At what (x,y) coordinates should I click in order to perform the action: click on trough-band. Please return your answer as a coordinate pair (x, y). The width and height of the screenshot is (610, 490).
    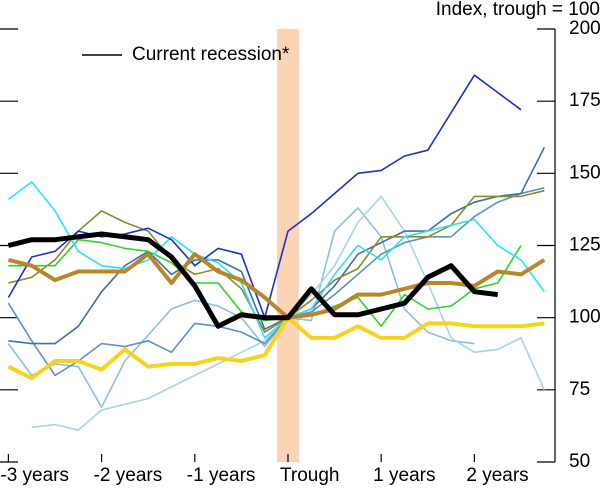
    Looking at the image, I should click on (288, 245).